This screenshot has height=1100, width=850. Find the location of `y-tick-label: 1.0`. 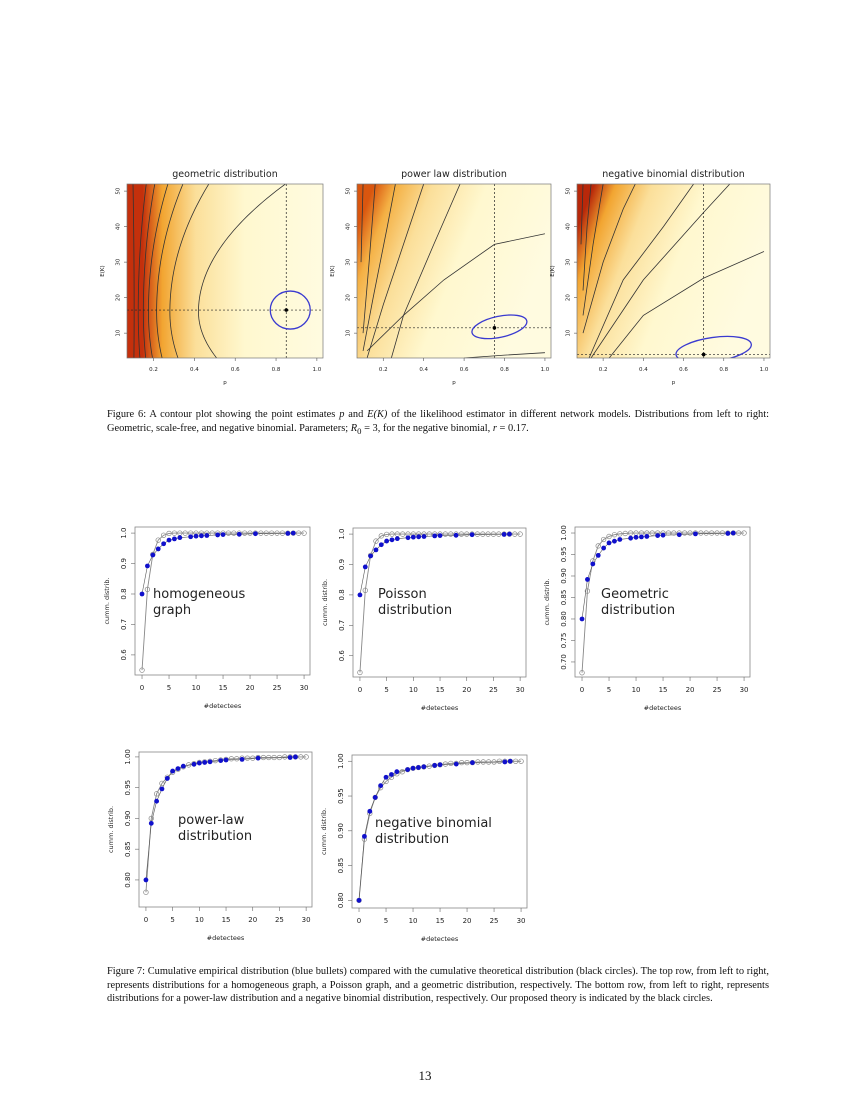

y-tick-label: 1.0 is located at coordinates (342, 534).